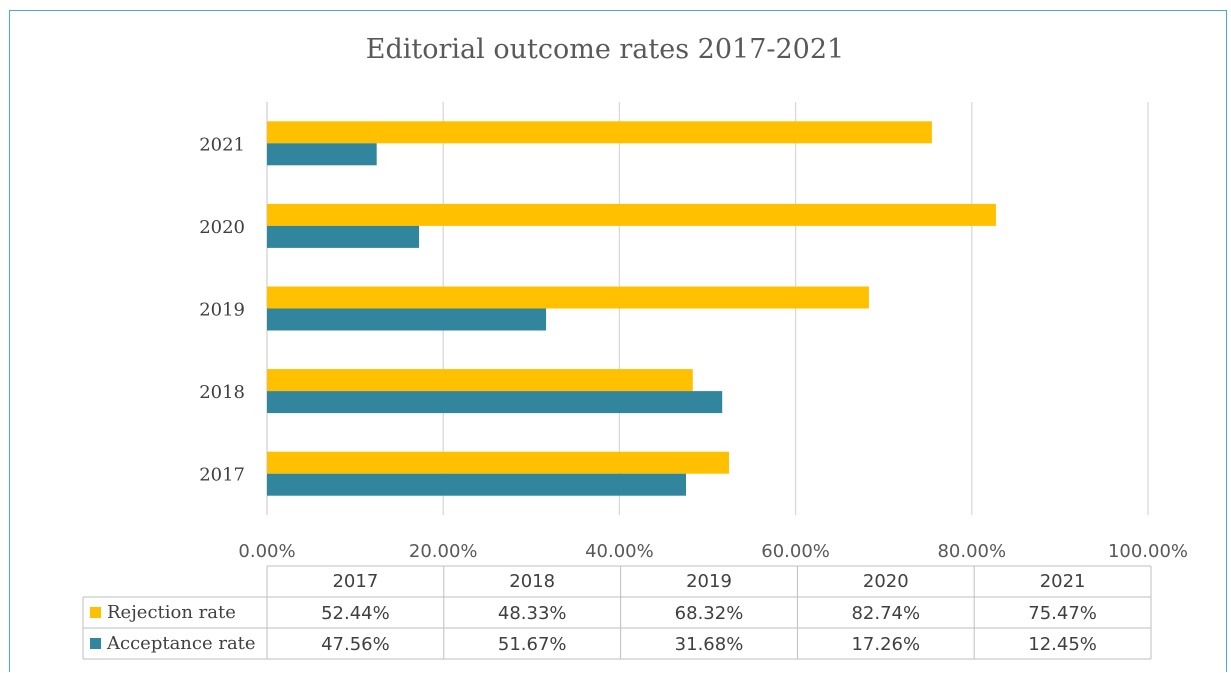 The height and width of the screenshot is (673, 1231). Describe the element at coordinates (355, 644) in the screenshot. I see `table-value-cell: 47.56%` at that location.